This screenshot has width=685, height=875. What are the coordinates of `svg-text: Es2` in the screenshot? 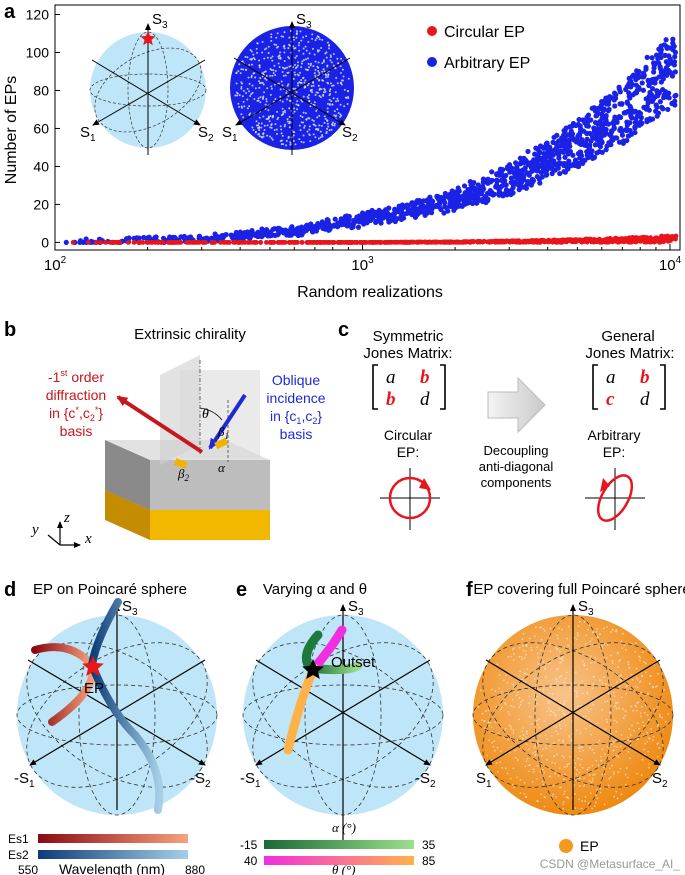 It's located at (18, 855).